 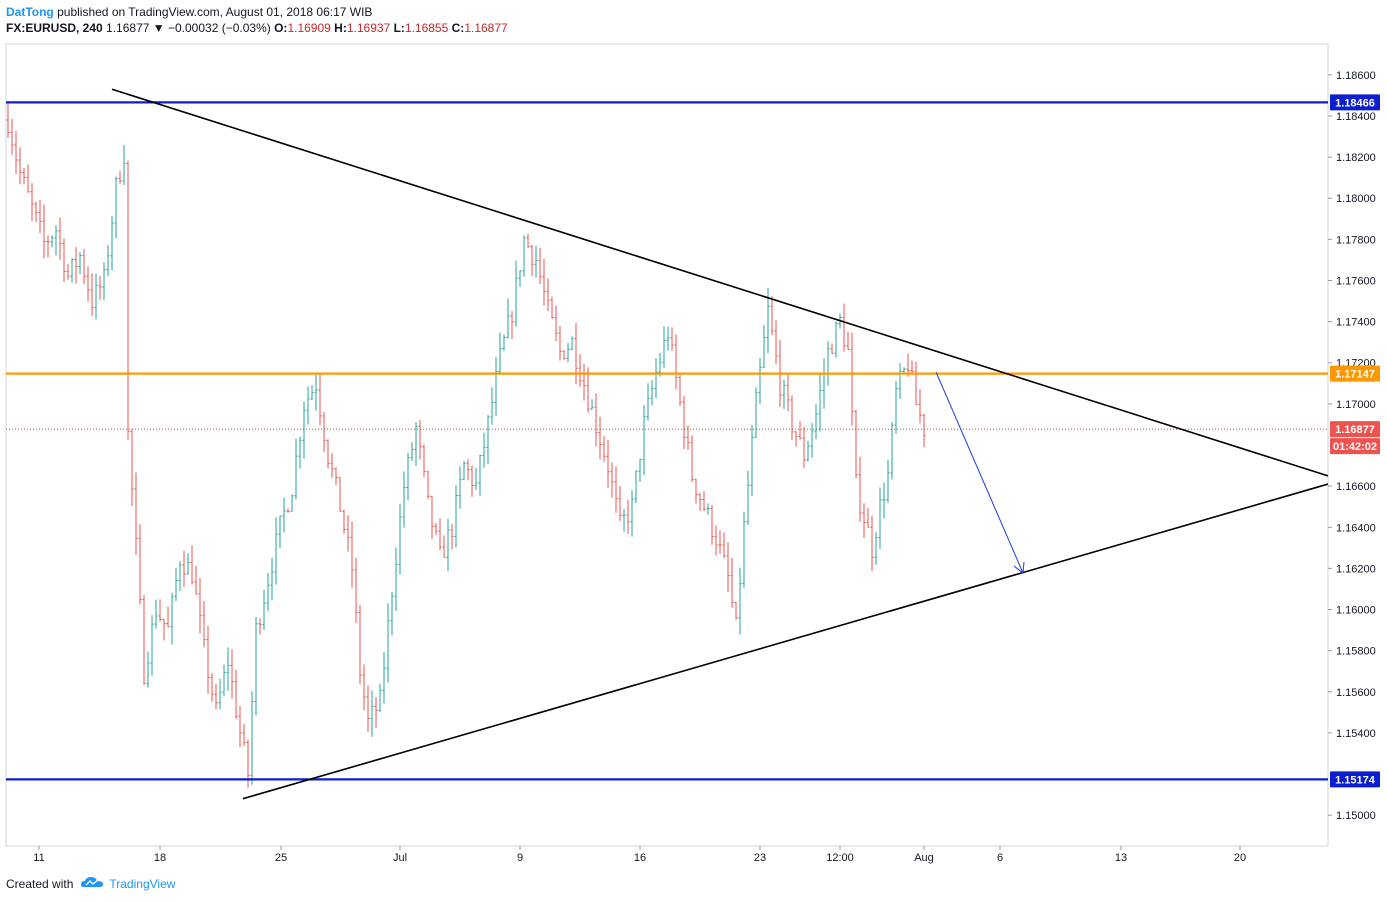 What do you see at coordinates (924, 858) in the screenshot?
I see `x-tick-label: Aug` at bounding box center [924, 858].